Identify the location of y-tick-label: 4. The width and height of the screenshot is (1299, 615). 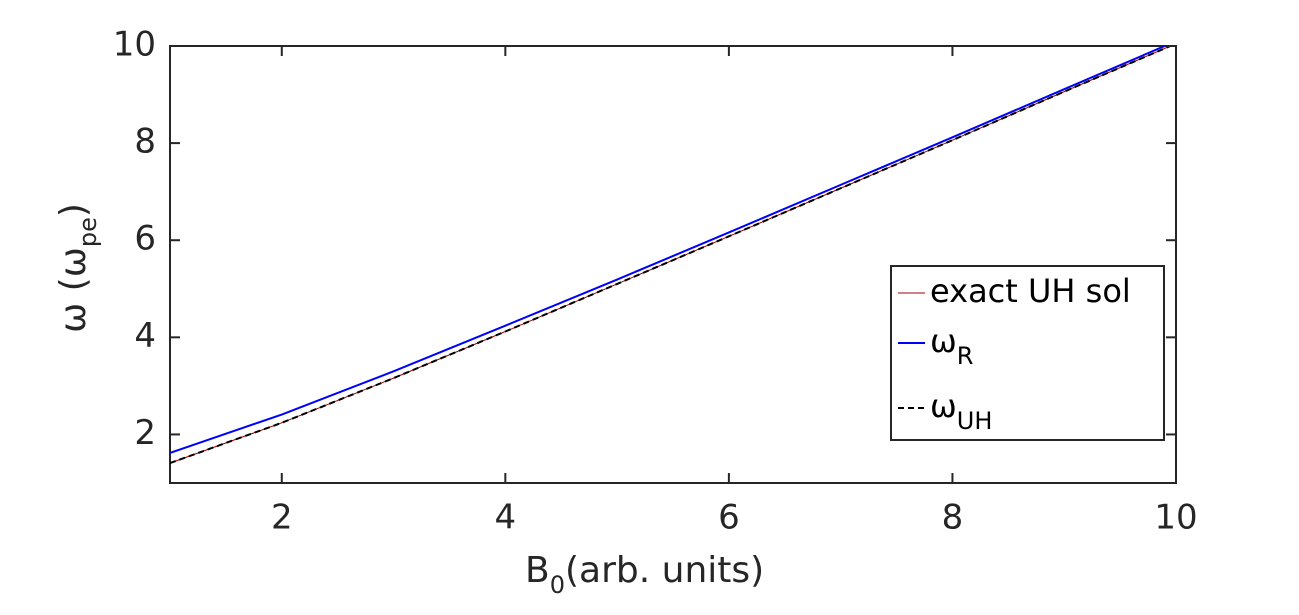
(145, 336).